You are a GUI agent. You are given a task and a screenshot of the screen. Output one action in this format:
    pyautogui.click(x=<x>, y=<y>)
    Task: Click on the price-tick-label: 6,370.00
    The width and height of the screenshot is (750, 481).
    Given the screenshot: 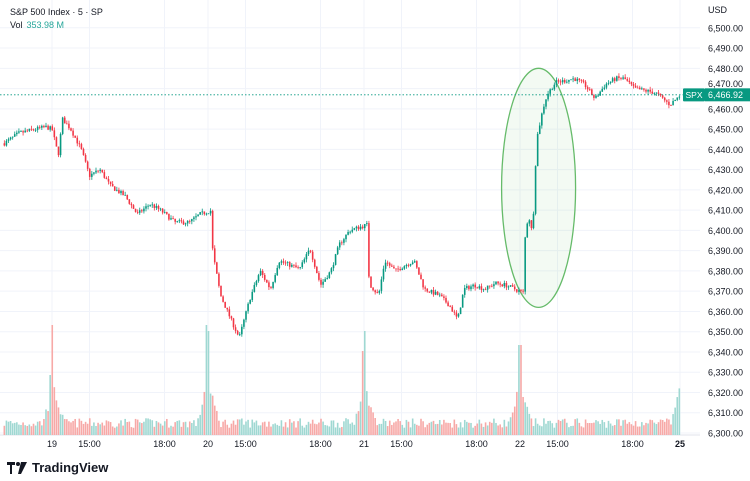 What is the action you would take?
    pyautogui.click(x=725, y=292)
    